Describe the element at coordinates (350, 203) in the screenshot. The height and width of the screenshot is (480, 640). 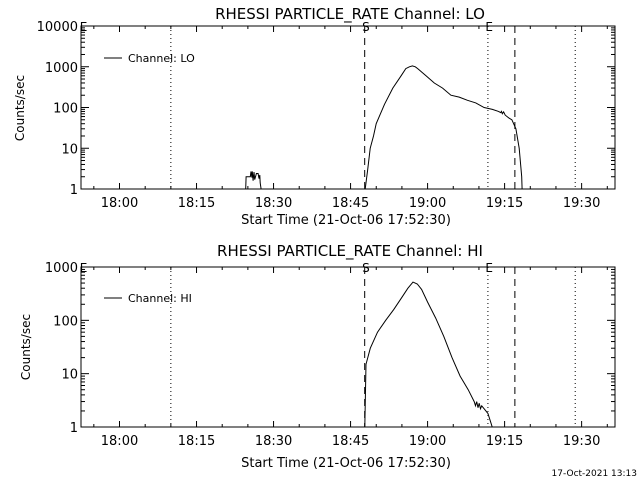
I see `lo-x-tick-label: 18:45` at that location.